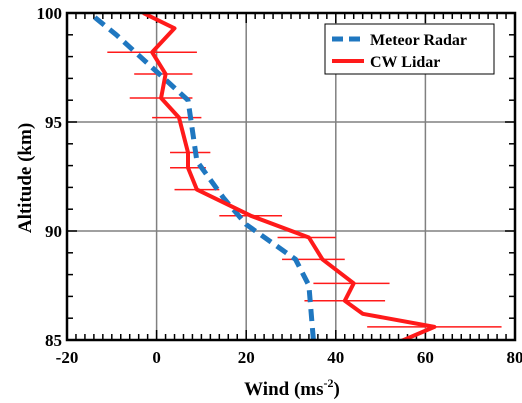  I want to click on x-tick-label: 60, so click(425, 357).